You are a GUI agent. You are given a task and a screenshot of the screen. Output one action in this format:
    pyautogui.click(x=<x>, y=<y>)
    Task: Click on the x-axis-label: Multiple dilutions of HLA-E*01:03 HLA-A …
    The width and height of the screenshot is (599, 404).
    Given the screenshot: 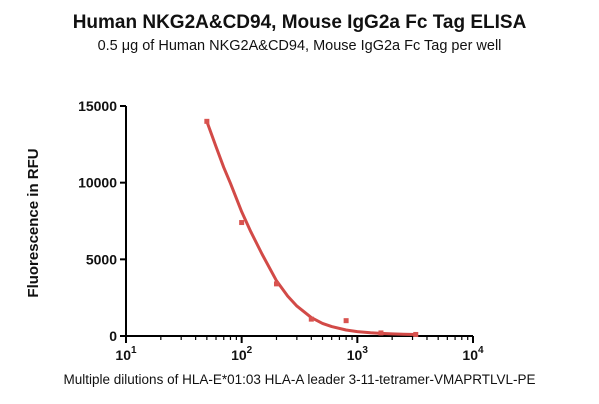 What is the action you would take?
    pyautogui.click(x=299, y=379)
    